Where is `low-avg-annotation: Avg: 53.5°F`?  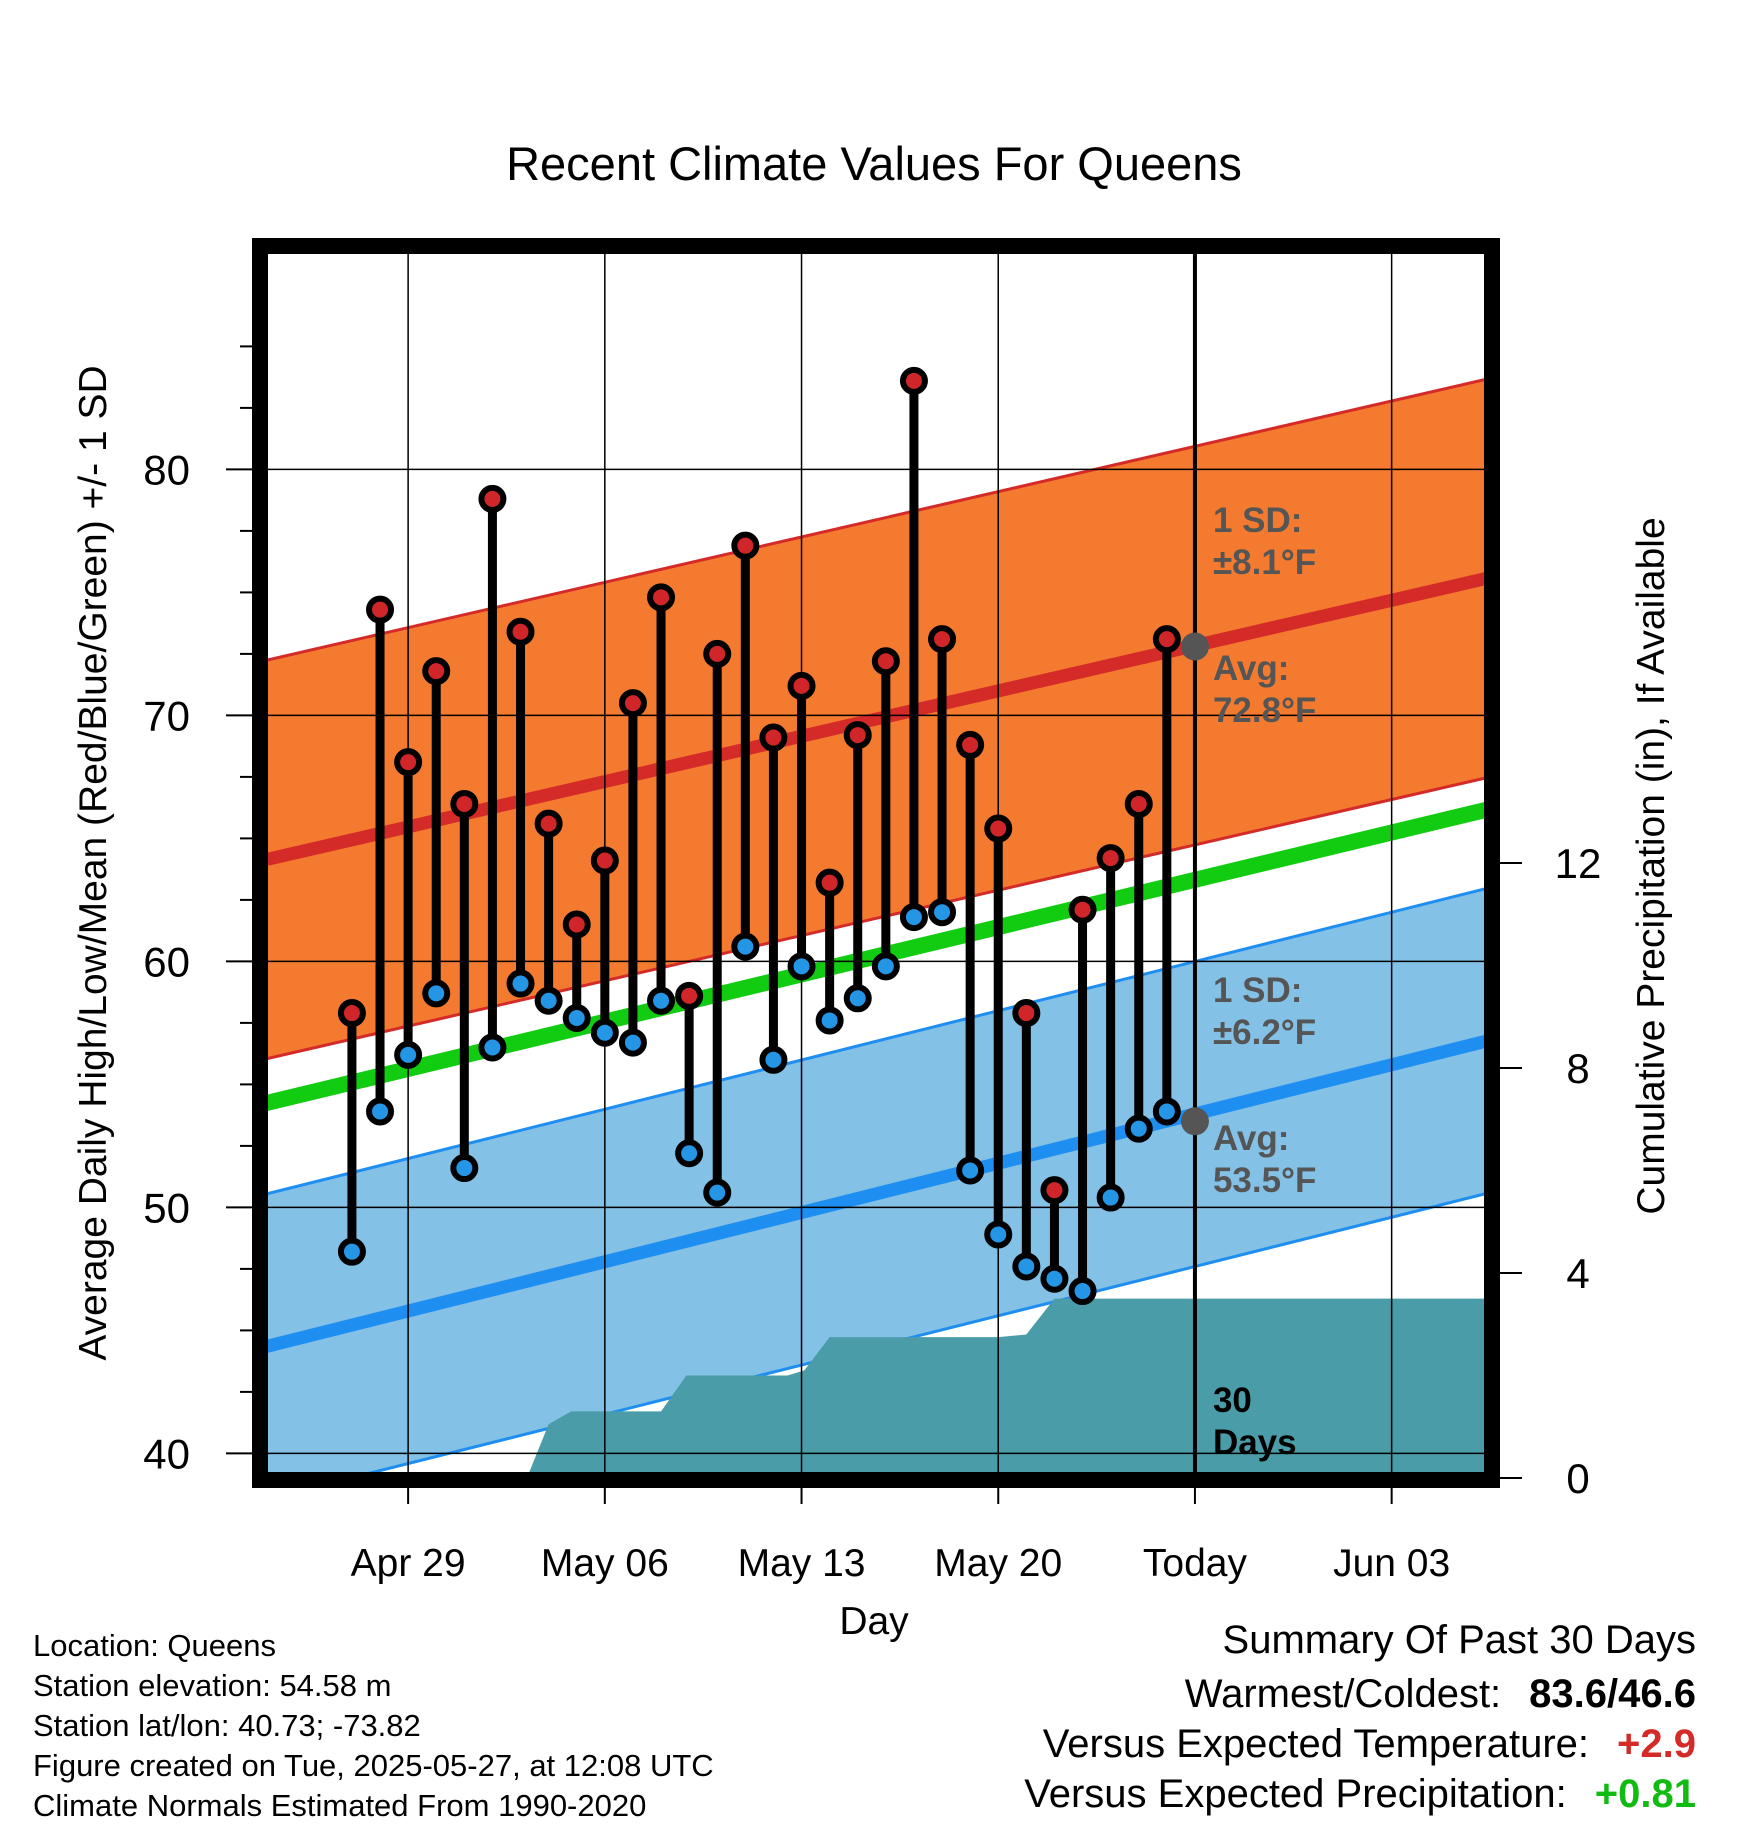 low-avg-annotation: Avg: 53.5°F is located at coordinates (1265, 1159).